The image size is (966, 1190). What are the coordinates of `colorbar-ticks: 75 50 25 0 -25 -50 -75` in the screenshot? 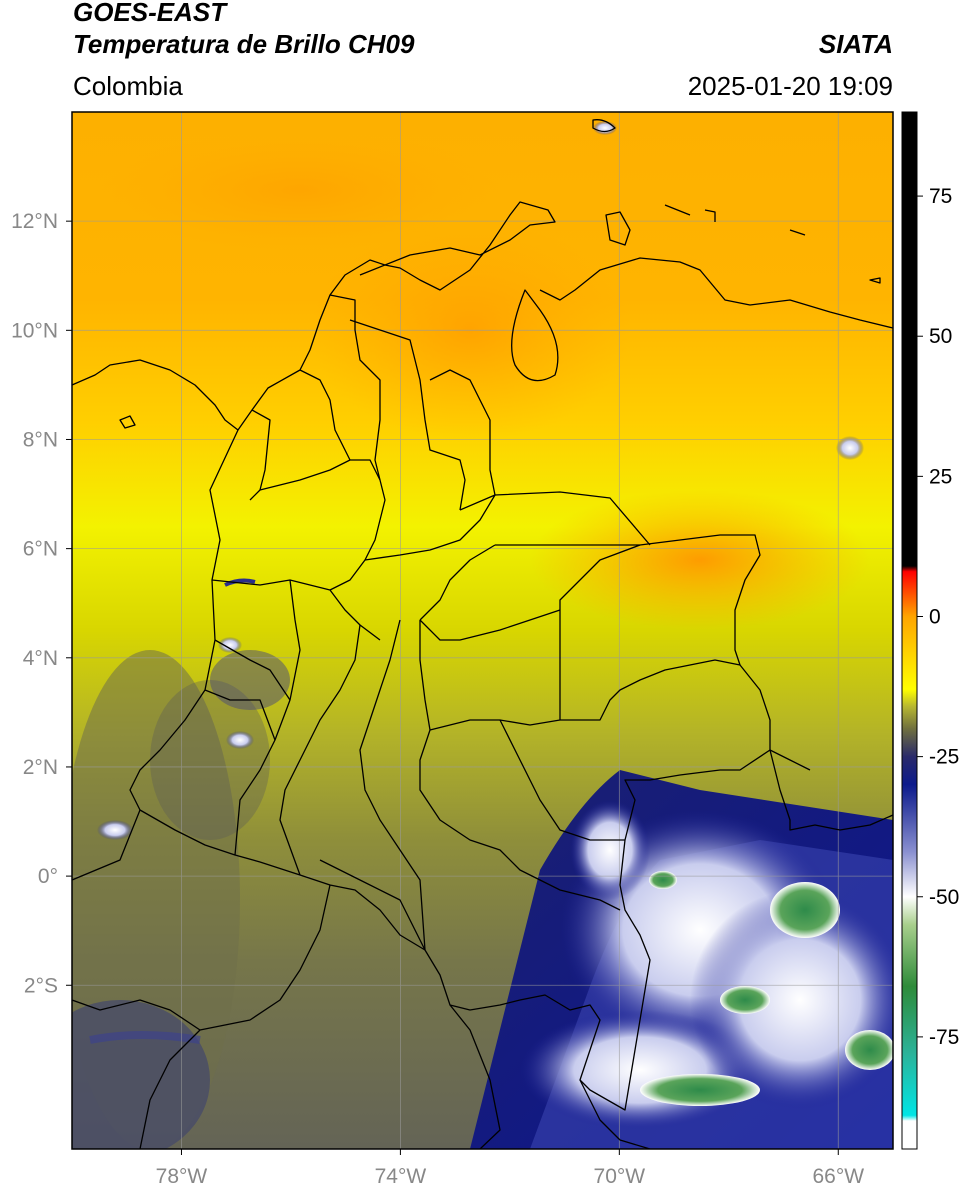 It's located at (938, 617).